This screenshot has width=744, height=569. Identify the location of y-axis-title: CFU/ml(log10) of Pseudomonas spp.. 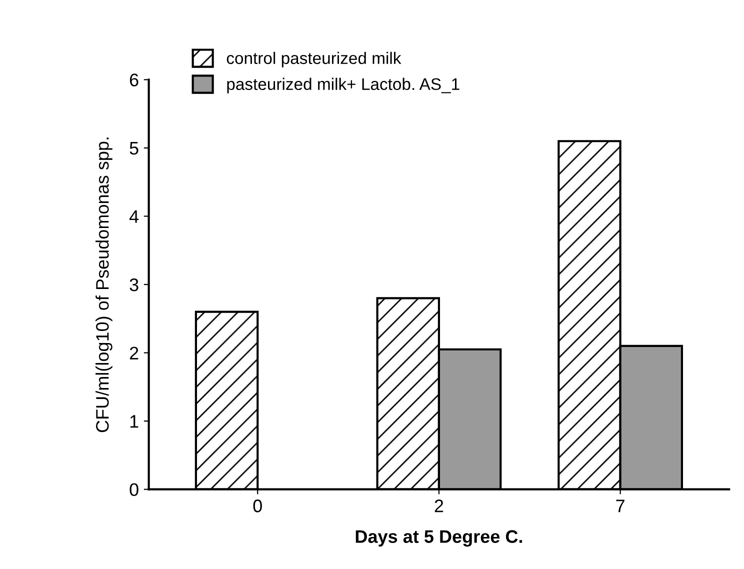
(104, 285).